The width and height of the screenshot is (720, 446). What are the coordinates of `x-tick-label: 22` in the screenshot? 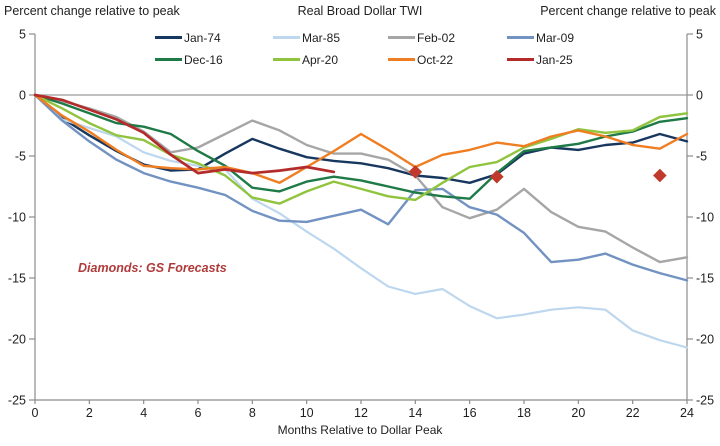 It's located at (633, 413).